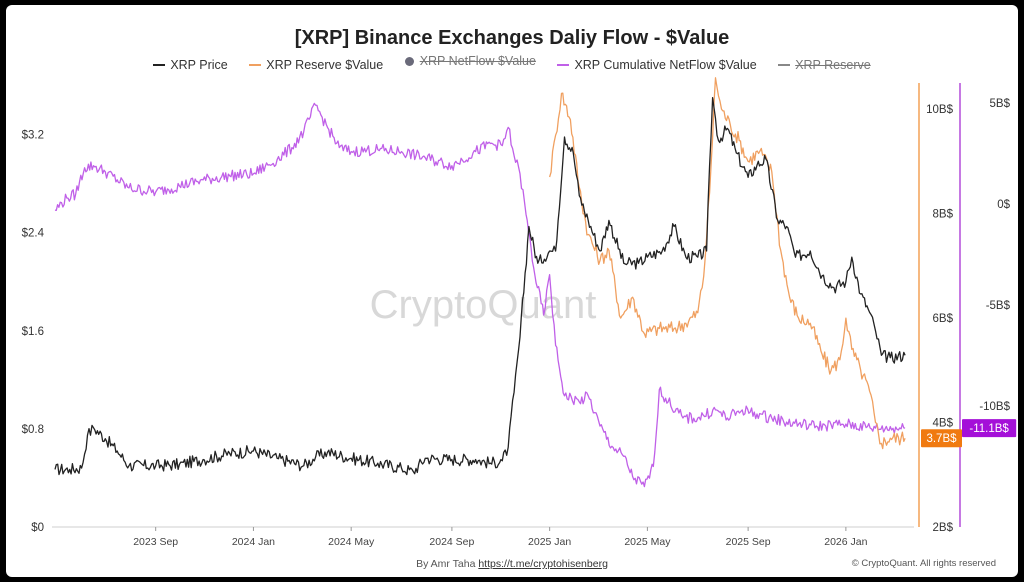 The image size is (1024, 582). Describe the element at coordinates (563, 64) in the screenshot. I see `legend-swatch-xrp-cumulative-netflow` at that location.